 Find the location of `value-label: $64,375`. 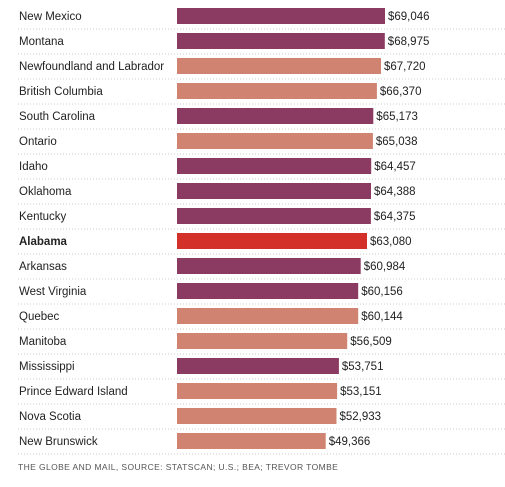

value-label: $64,375 is located at coordinates (395, 217).